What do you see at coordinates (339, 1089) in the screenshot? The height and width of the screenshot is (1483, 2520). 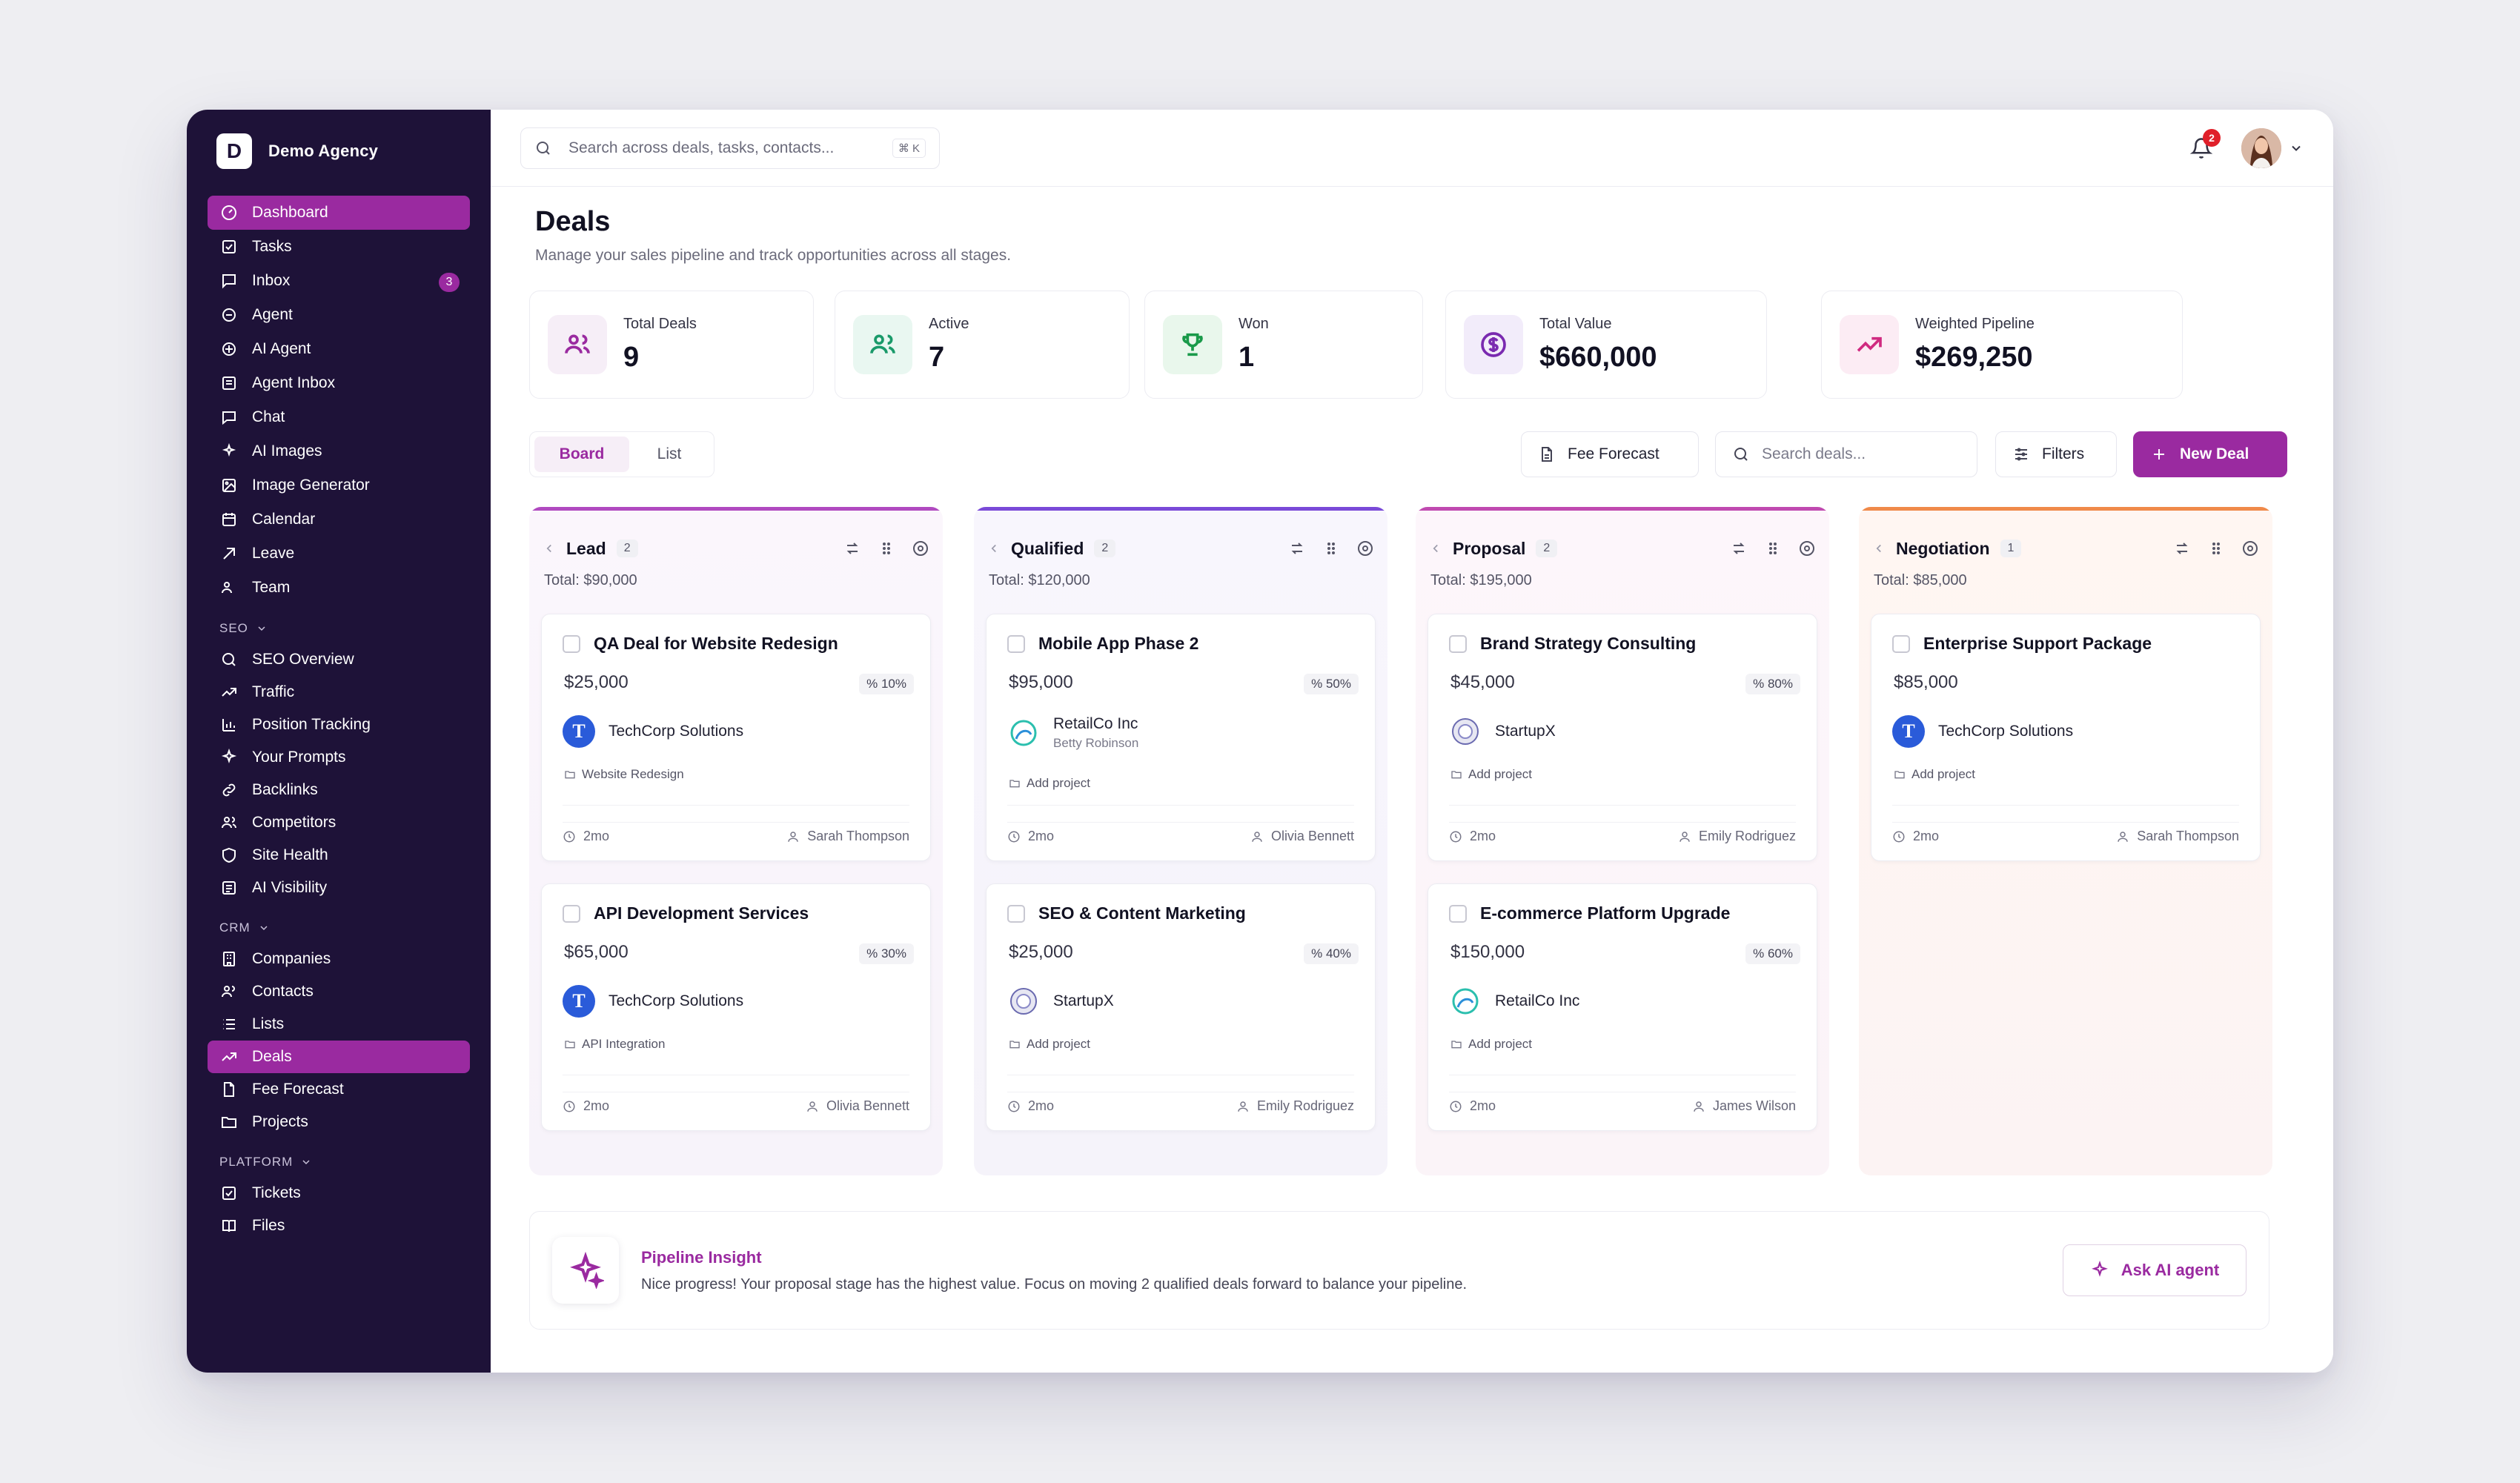 I see `sidebar-item-fee-forecast: Fee Forecast` at bounding box center [339, 1089].